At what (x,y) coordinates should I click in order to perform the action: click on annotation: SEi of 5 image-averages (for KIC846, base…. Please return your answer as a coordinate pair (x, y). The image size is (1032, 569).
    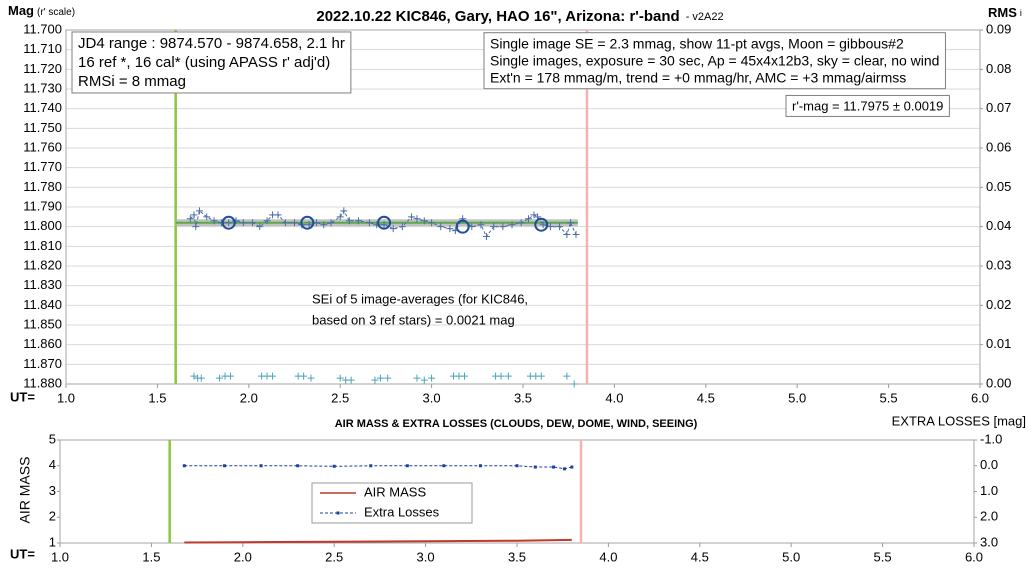
    Looking at the image, I should click on (420, 309).